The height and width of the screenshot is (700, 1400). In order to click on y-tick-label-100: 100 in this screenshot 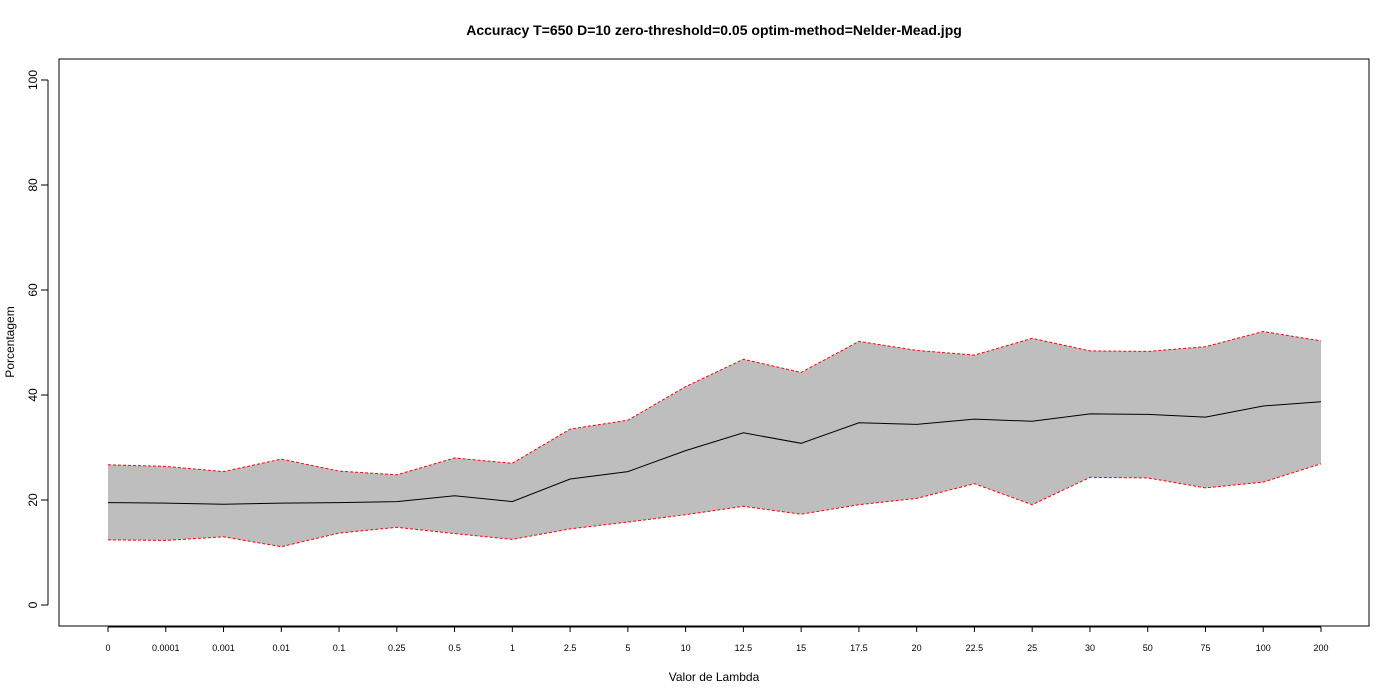, I will do `click(33, 80)`.